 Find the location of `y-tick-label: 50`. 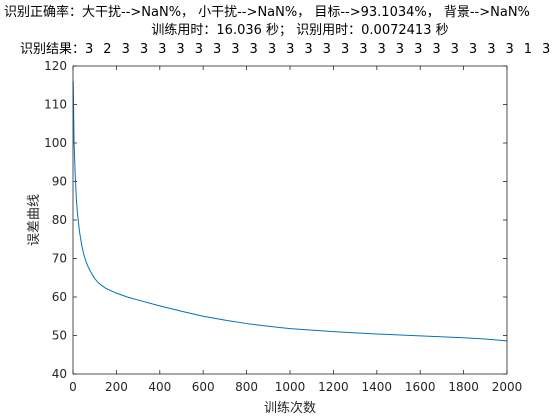

y-tick-label: 50 is located at coordinates (59, 336).